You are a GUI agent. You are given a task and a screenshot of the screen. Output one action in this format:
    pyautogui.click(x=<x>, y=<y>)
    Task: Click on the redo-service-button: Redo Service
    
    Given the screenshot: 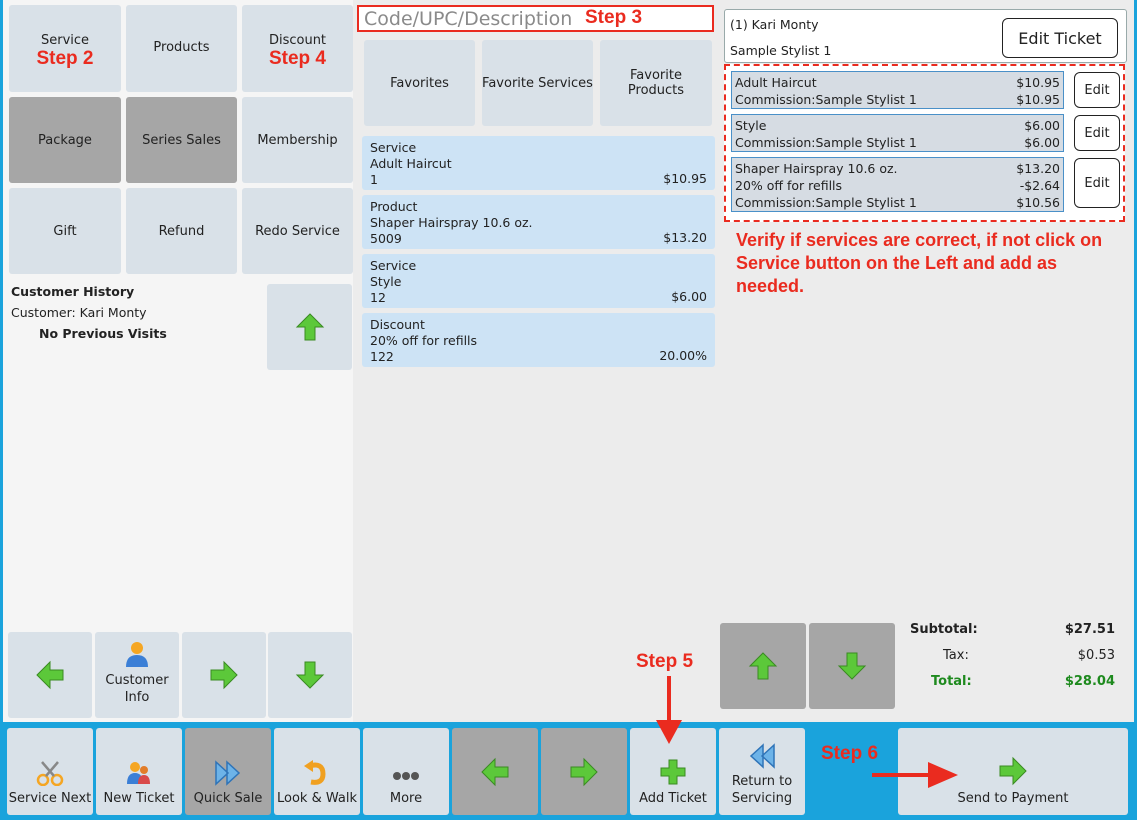 What is the action you would take?
    pyautogui.click(x=297, y=231)
    